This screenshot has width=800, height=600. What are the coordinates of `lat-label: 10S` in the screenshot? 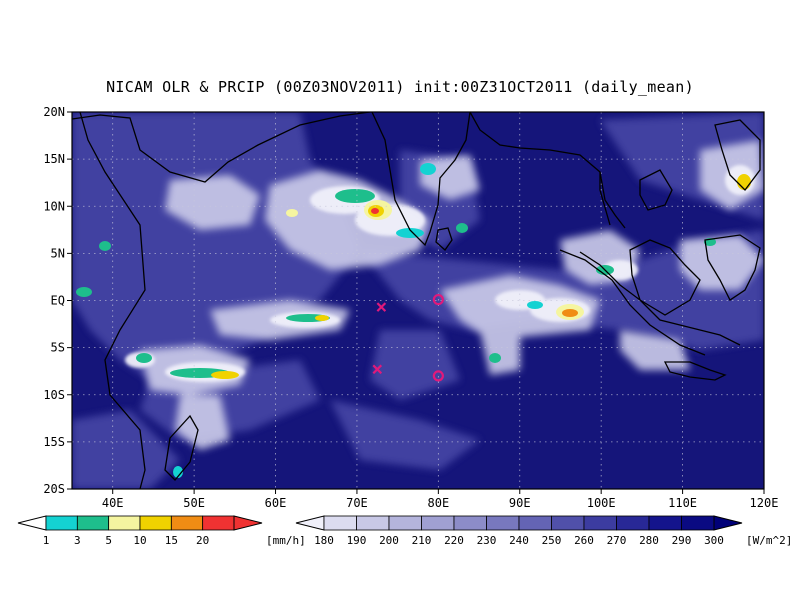 It's located at (54, 395).